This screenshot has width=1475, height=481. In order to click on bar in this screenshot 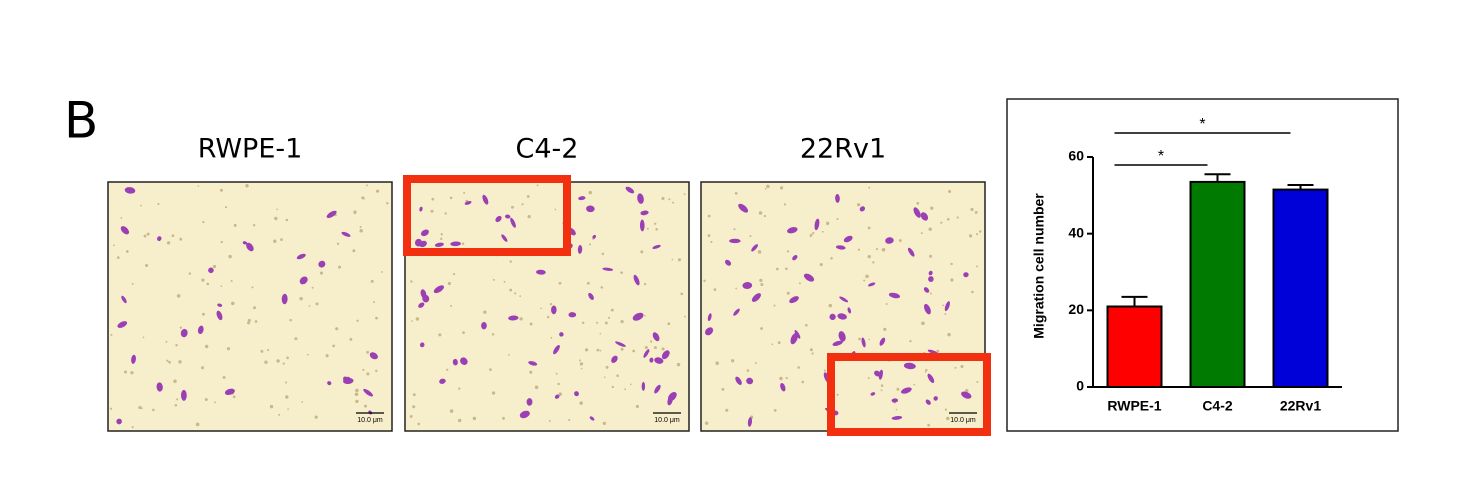, I will do `click(1217, 284)`.